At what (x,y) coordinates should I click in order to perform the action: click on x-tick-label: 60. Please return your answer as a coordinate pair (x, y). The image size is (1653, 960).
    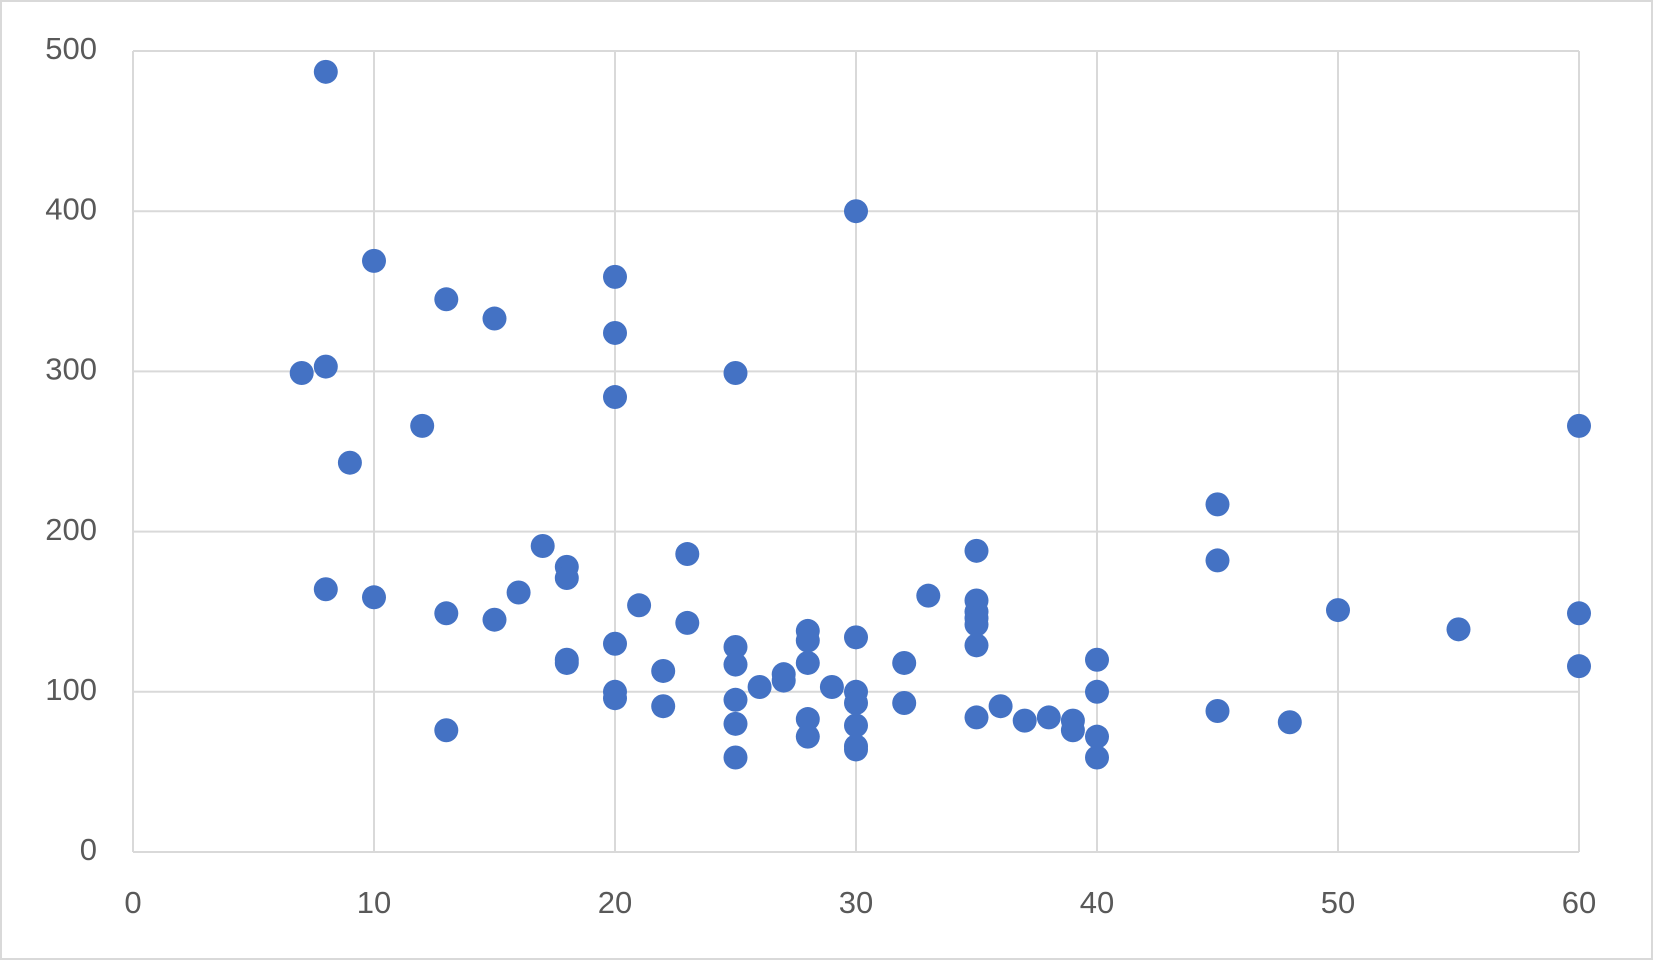
    Looking at the image, I should click on (1579, 902).